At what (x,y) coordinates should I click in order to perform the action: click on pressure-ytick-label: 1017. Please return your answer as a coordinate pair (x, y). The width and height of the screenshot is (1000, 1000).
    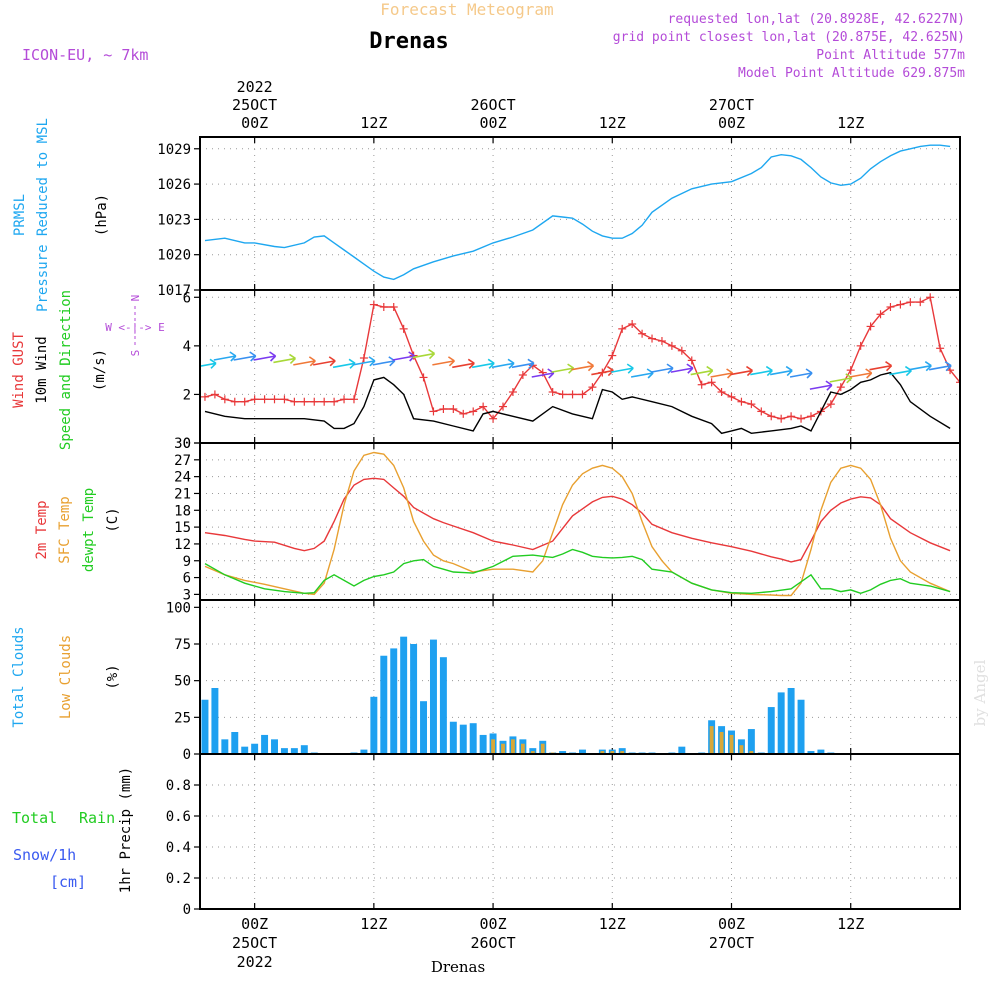
    Looking at the image, I should click on (174, 291).